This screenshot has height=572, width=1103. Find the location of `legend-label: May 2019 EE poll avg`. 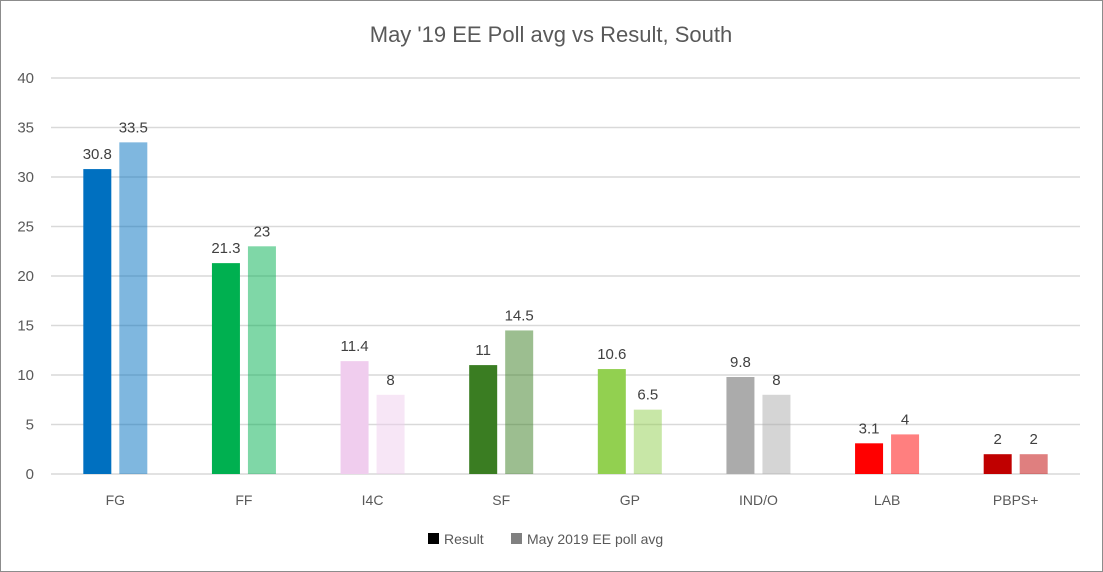

legend-label: May 2019 EE poll avg is located at coordinates (595, 539).